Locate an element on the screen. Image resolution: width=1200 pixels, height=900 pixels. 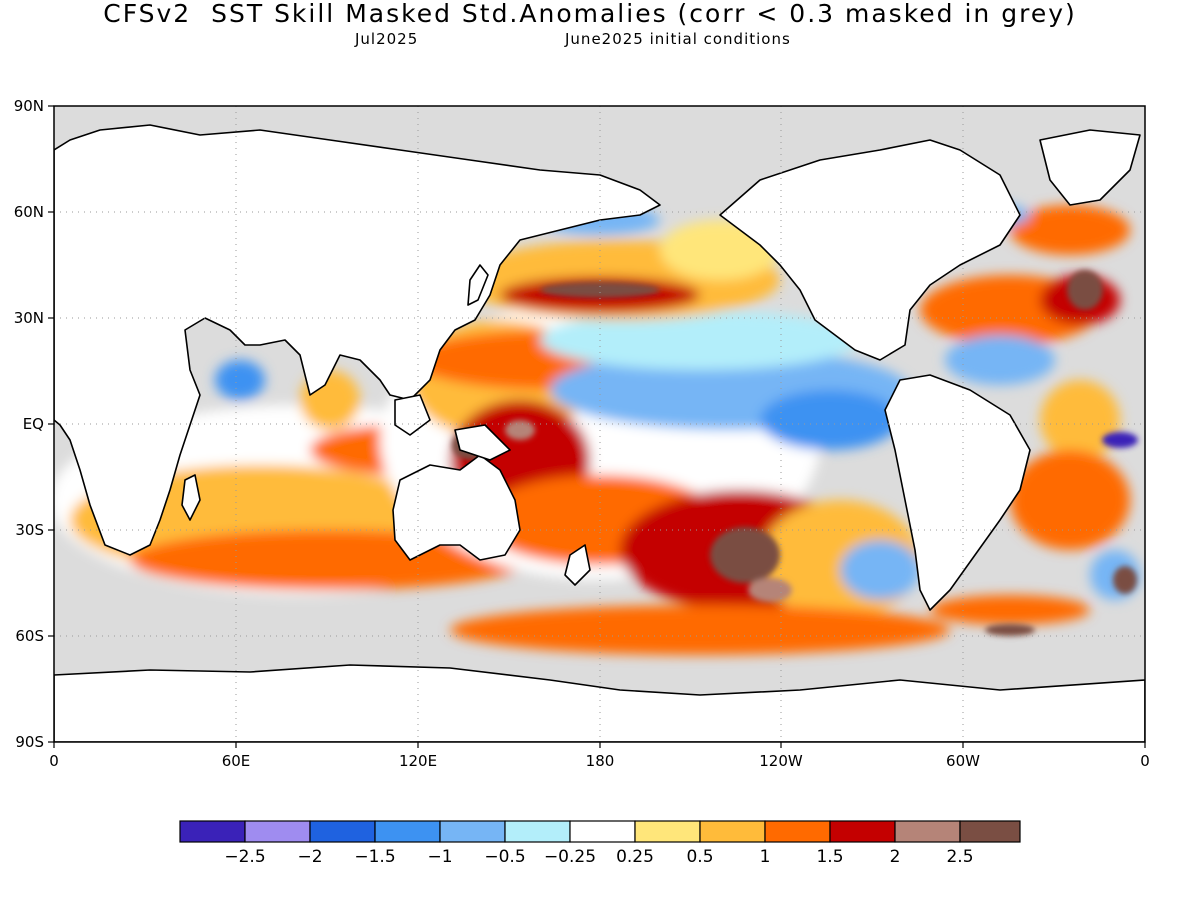
landmass-south-america is located at coordinates (957, 492).